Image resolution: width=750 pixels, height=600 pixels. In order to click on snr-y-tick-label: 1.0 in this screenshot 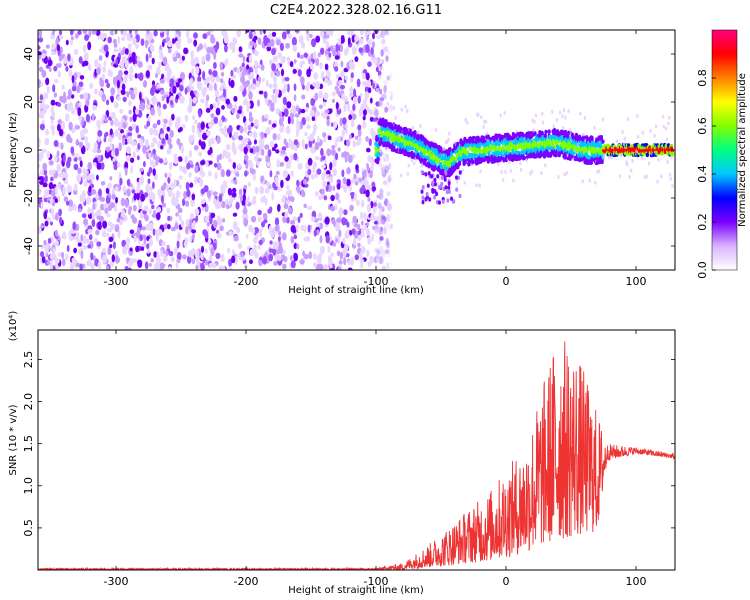, I will do `click(28, 486)`.